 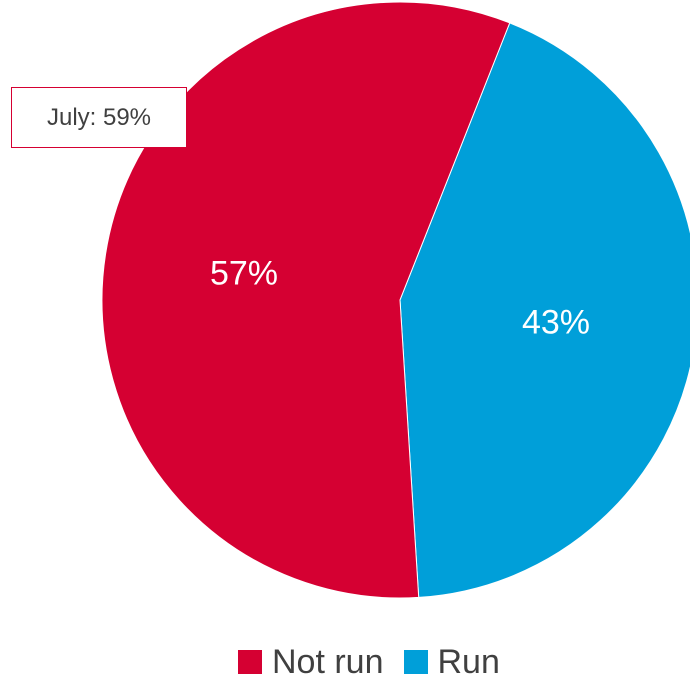 I want to click on legend-item-not-run: Not run, so click(x=311, y=662).